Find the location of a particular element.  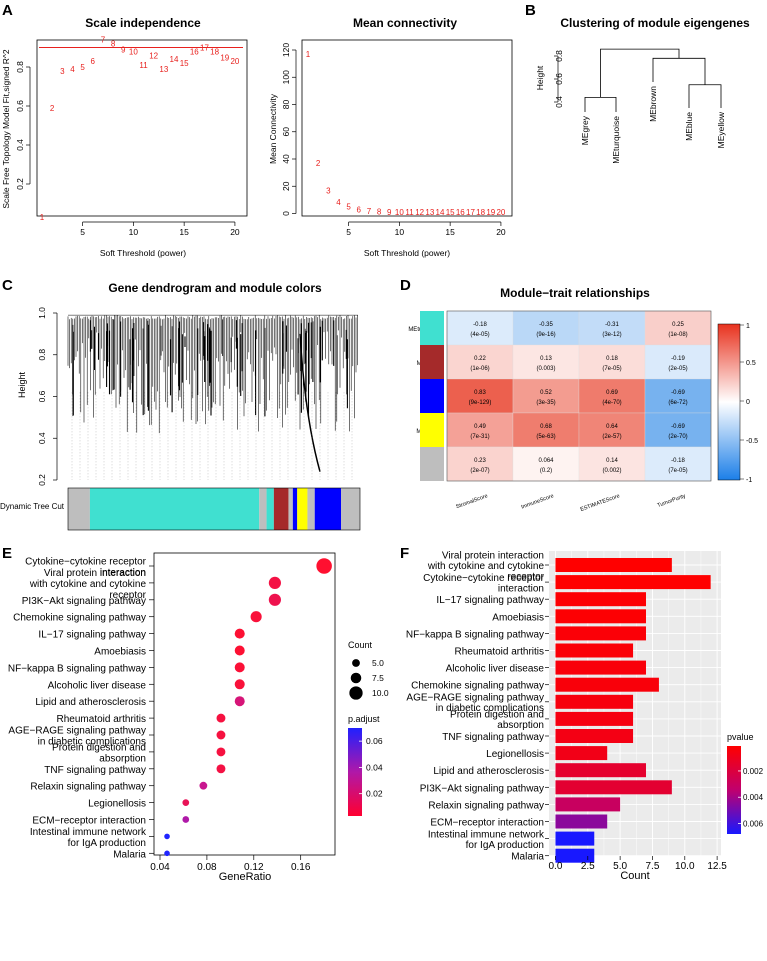

heatmap-cell-value: -0.18 is located at coordinates (480, 325).